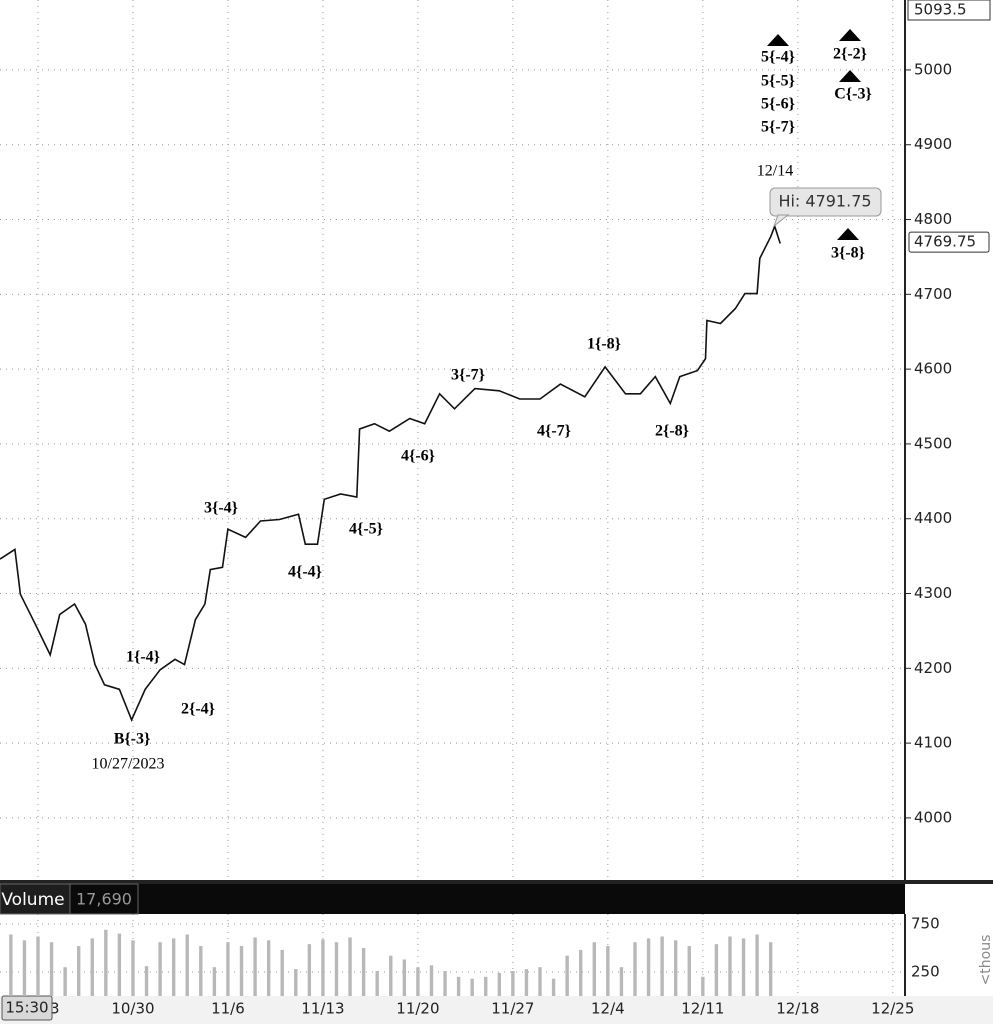 Image resolution: width=993 pixels, height=1024 pixels. What do you see at coordinates (781, 221) in the screenshot?
I see `hi-pointer` at bounding box center [781, 221].